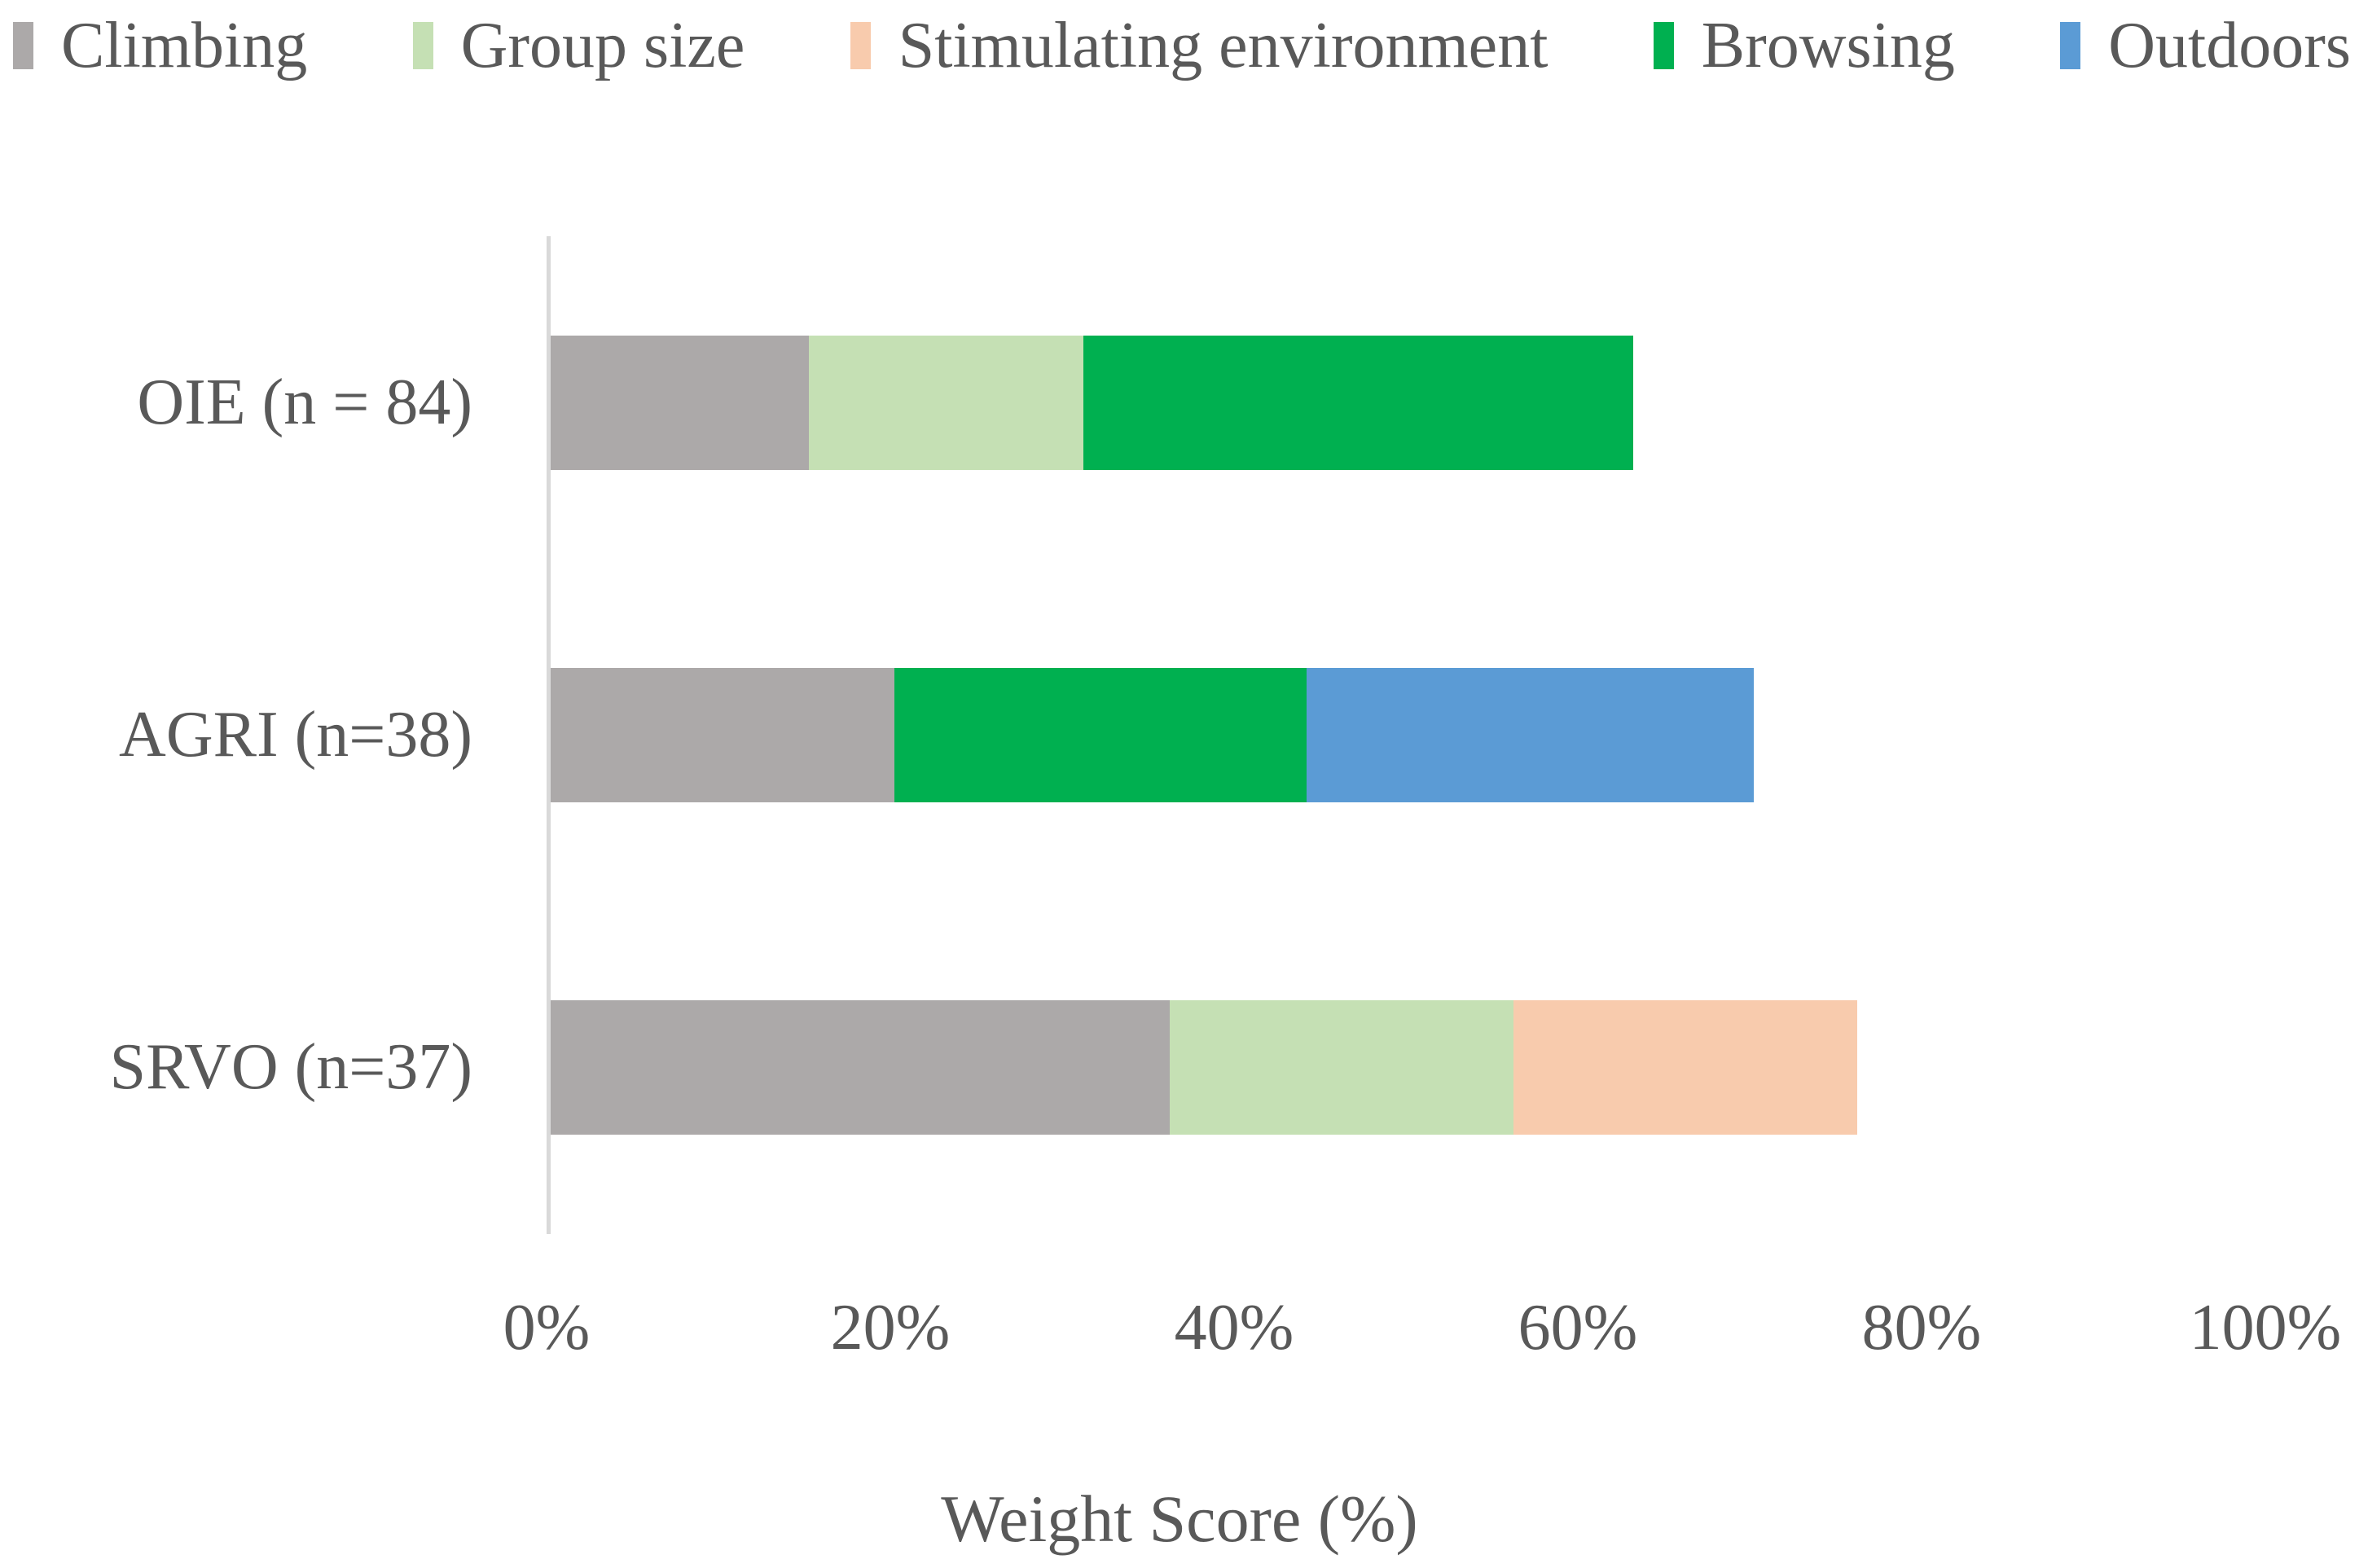 This screenshot has height=1568, width=2359. I want to click on category-label-agri: AGRI (n=38), so click(295, 734).